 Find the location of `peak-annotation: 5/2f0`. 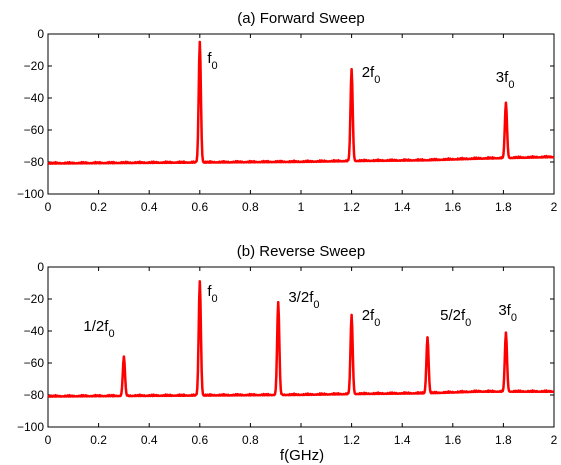

peak-annotation: 5/2f0 is located at coordinates (455, 318).